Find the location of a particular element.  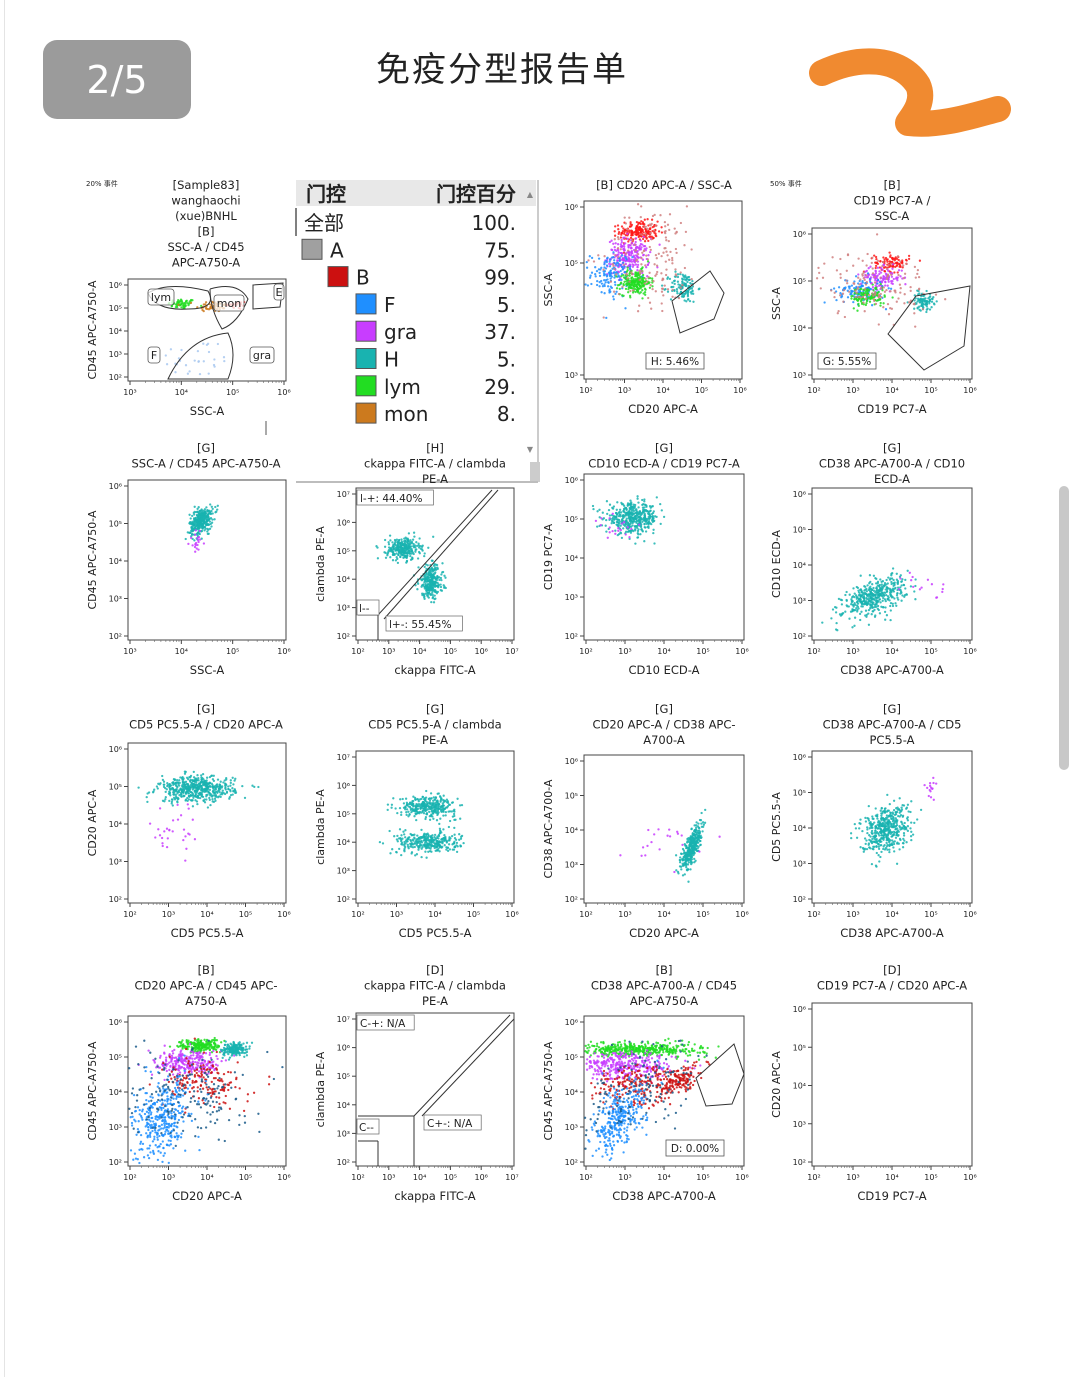

plot-title-p9-0: [G] is located at coordinates (435, 709).